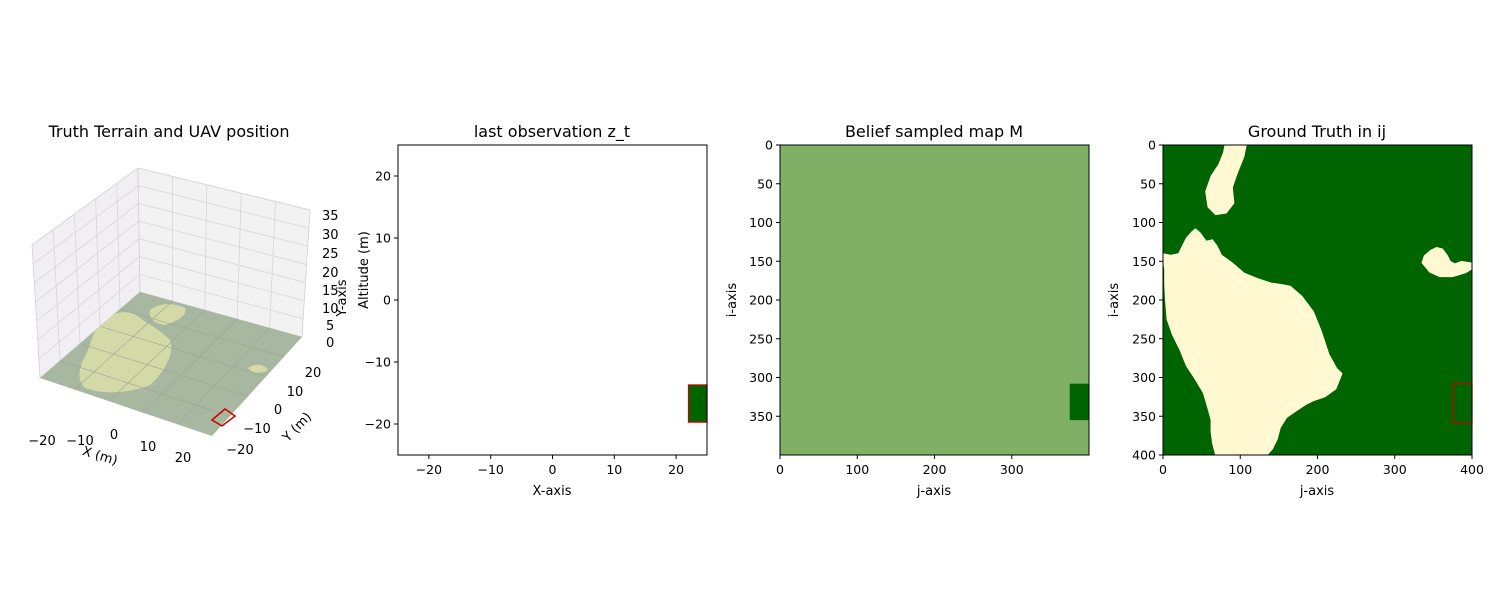 The width and height of the screenshot is (1500, 600). Describe the element at coordinates (168, 131) in the screenshot. I see `chart-title-3d: Truth Terrain and UAV position` at that location.